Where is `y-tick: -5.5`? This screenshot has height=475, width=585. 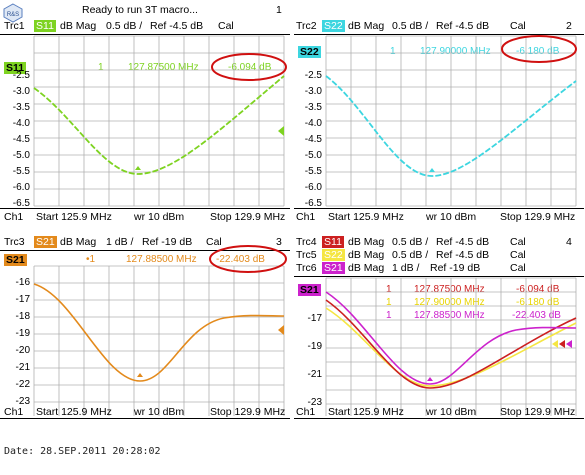 y-tick: -5.5 is located at coordinates (313, 171).